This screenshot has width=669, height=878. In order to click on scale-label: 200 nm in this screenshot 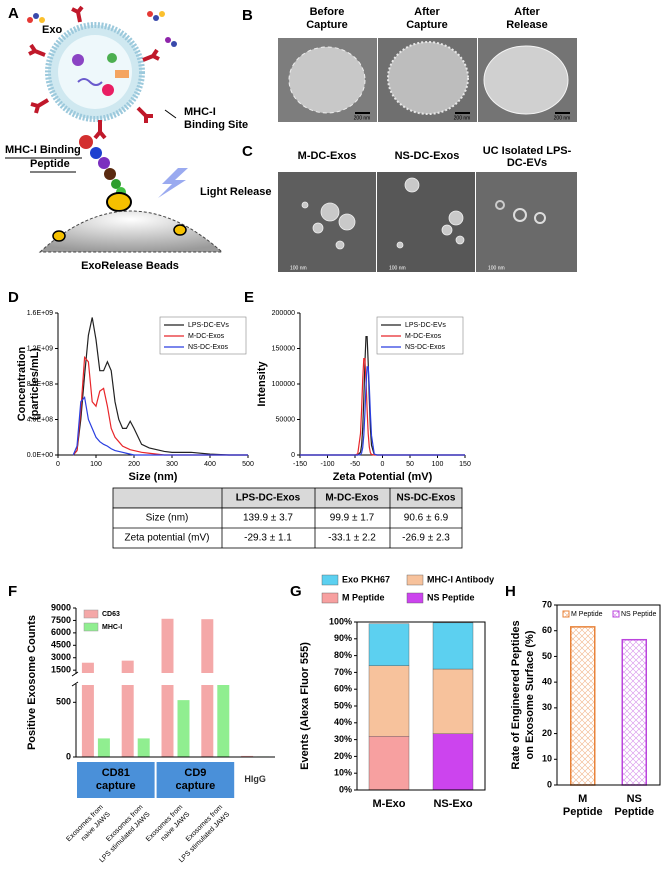, I will do `click(462, 118)`.